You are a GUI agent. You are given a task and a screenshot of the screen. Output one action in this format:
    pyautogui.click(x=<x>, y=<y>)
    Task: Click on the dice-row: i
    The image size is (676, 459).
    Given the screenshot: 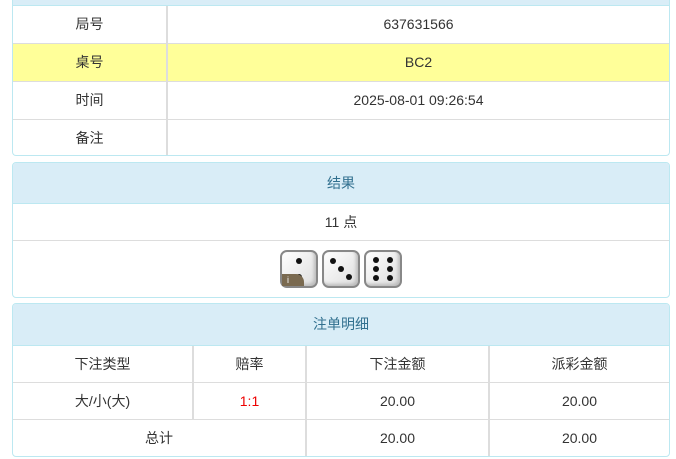 What is the action you would take?
    pyautogui.click(x=341, y=268)
    